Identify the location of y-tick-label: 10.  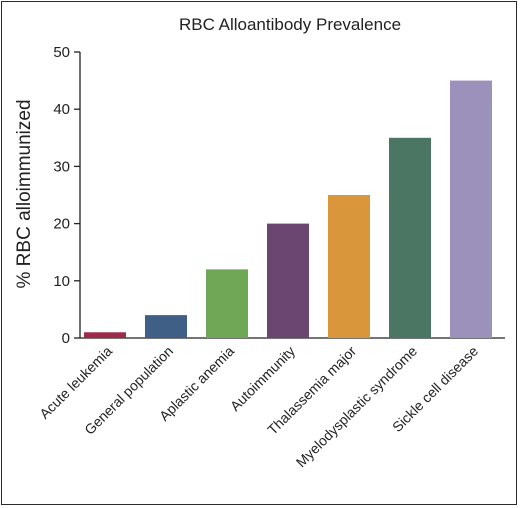
(61, 281).